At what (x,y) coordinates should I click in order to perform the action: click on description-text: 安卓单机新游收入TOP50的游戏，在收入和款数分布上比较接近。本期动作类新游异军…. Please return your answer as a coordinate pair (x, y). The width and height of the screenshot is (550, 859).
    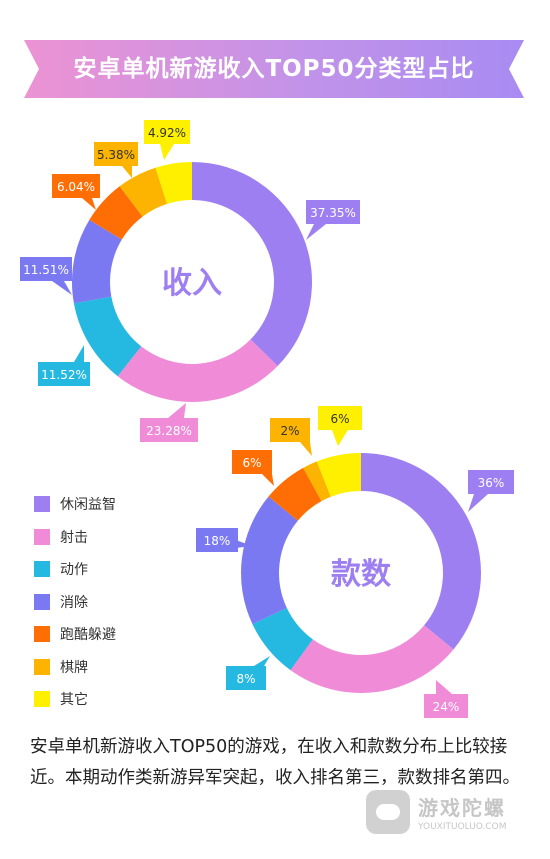
    Looking at the image, I should click on (275, 762).